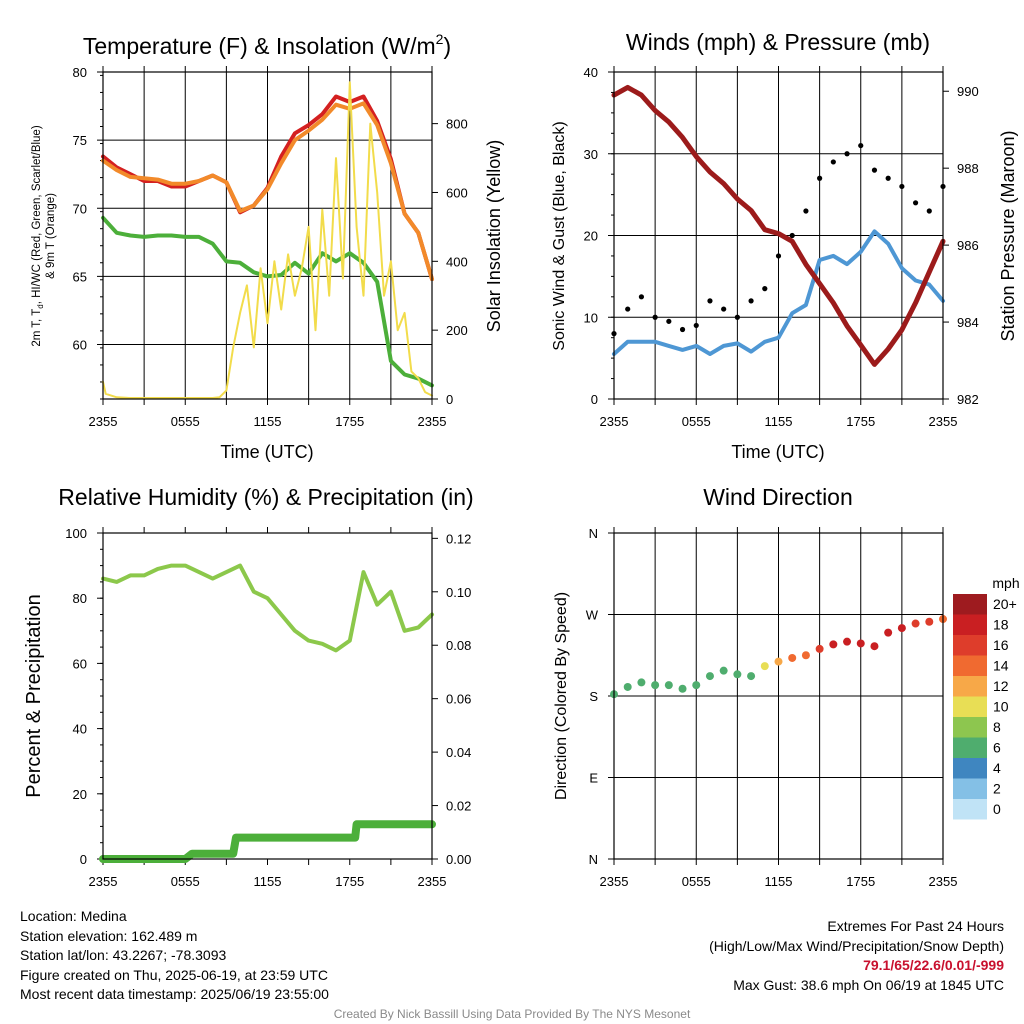 This screenshot has height=1024, width=1024. I want to click on y-tick-label: E, so click(593, 778).